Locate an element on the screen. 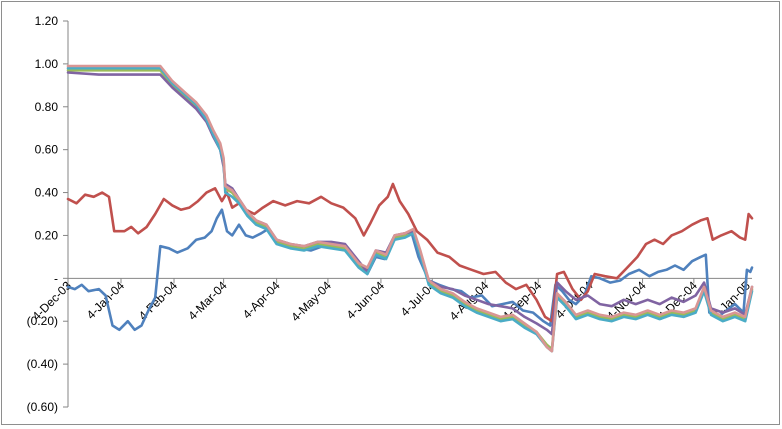 Image resolution: width=782 pixels, height=429 pixels. x-tick-label: 4-Mar-04 is located at coordinates (207, 300).